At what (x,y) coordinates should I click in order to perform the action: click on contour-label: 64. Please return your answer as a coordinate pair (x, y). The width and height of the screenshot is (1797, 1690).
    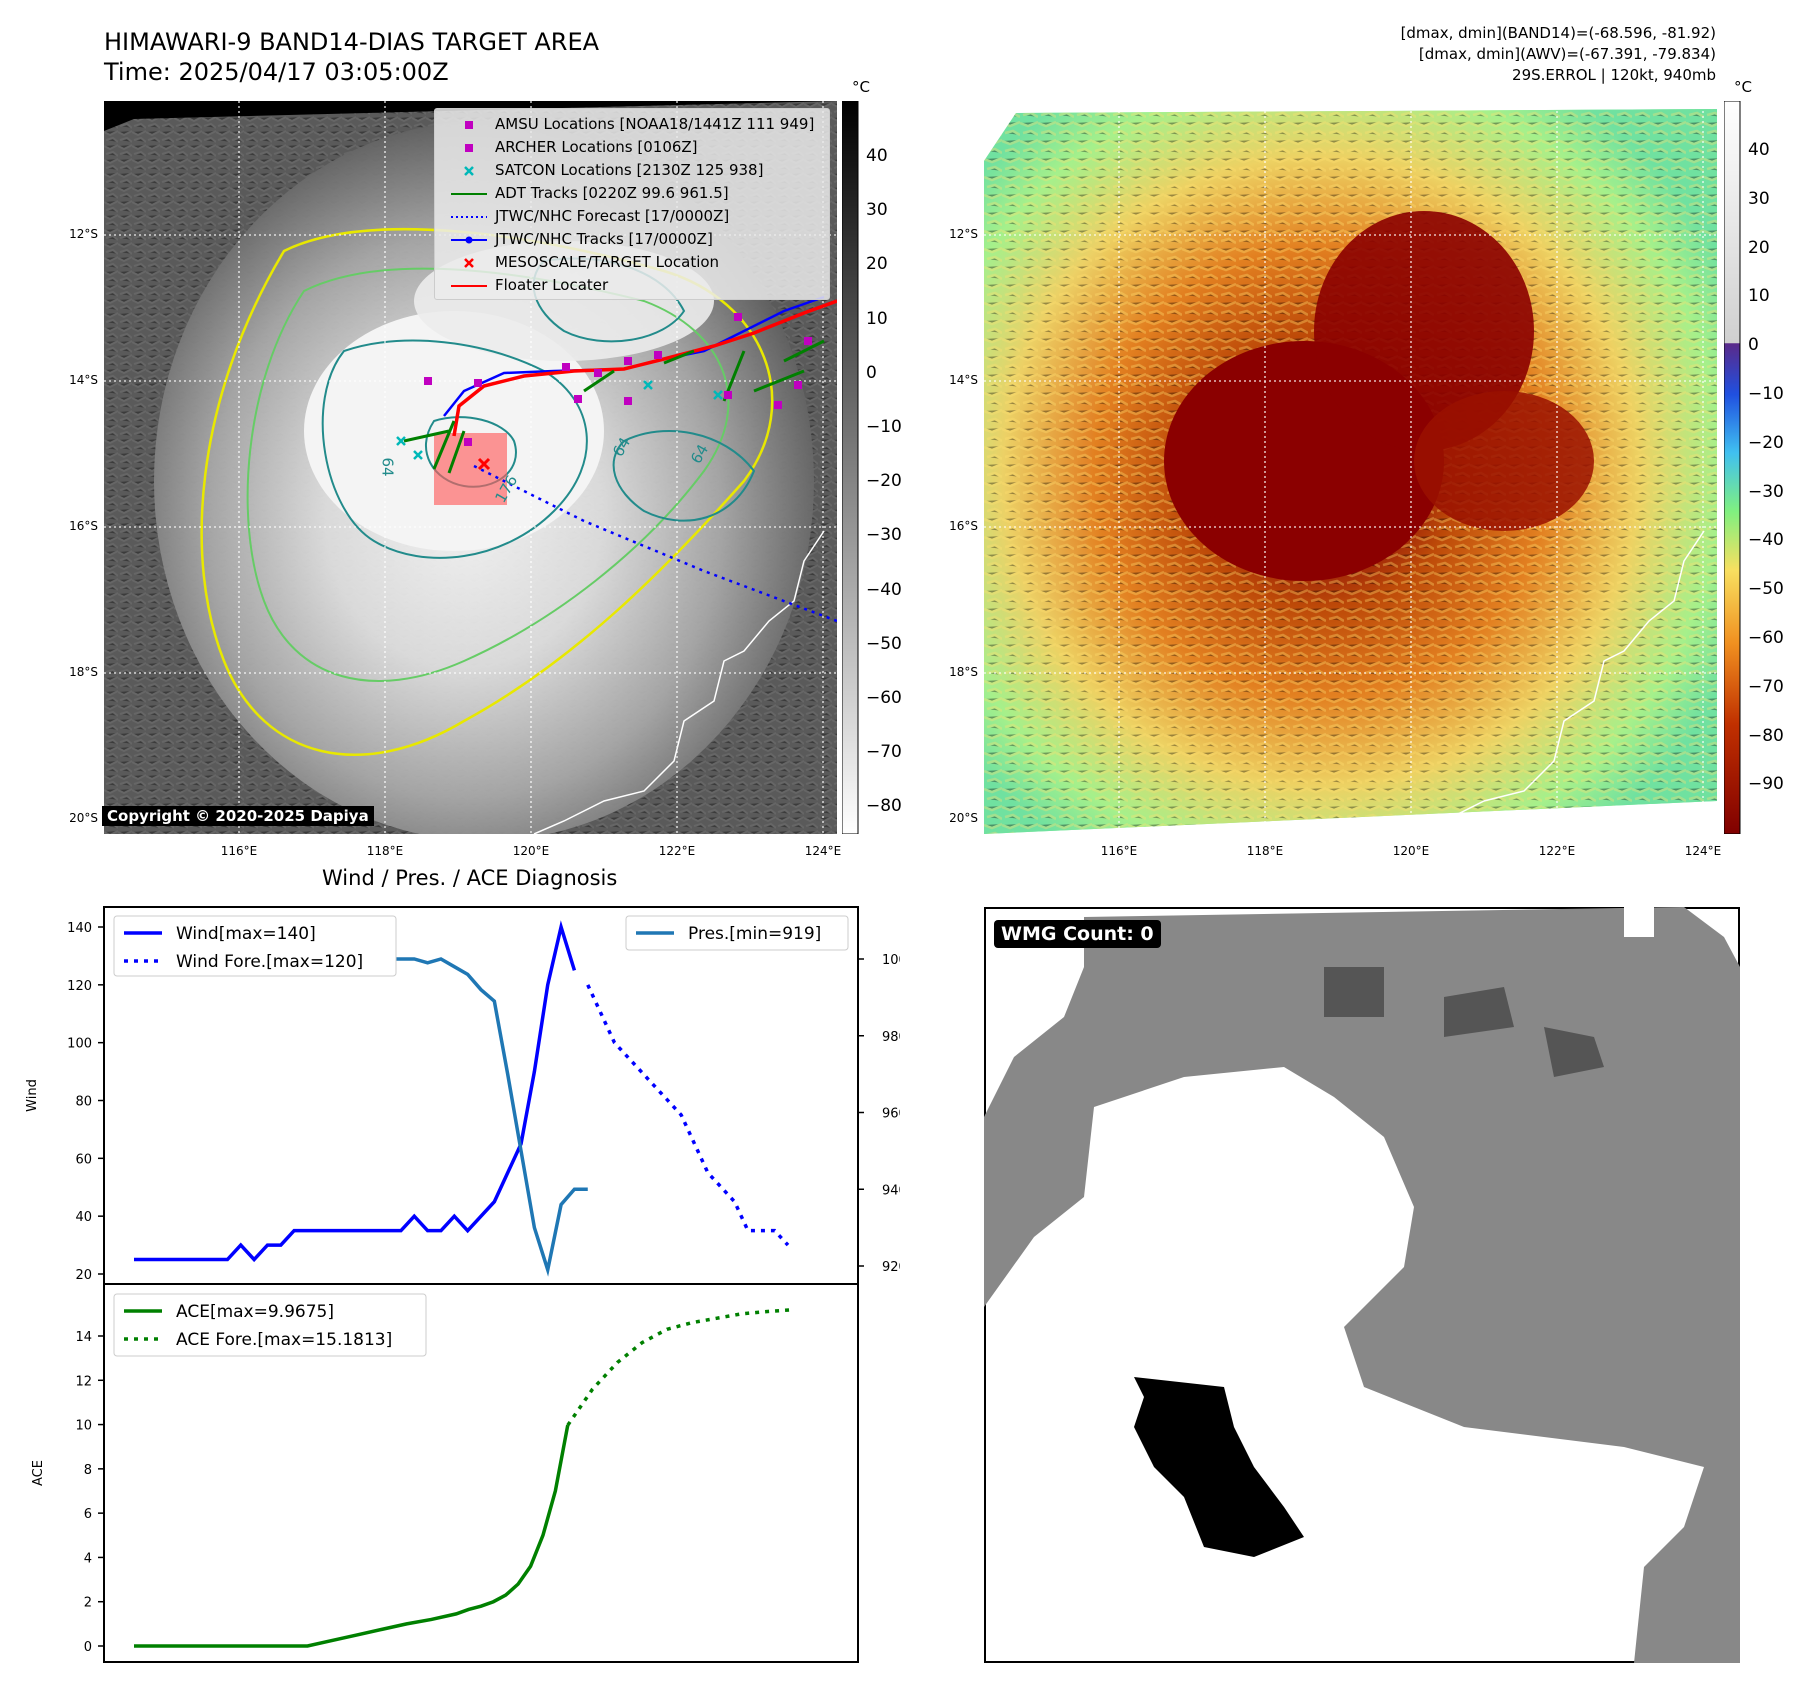
    Looking at the image, I should click on (387, 467).